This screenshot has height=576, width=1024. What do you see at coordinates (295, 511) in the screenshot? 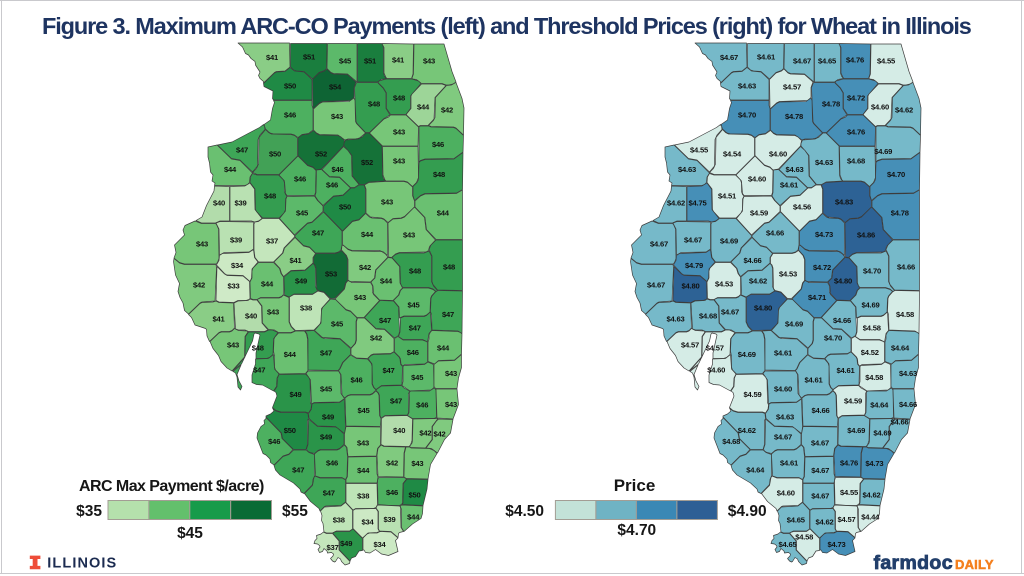
I see `svg-text: $55` at bounding box center [295, 511].